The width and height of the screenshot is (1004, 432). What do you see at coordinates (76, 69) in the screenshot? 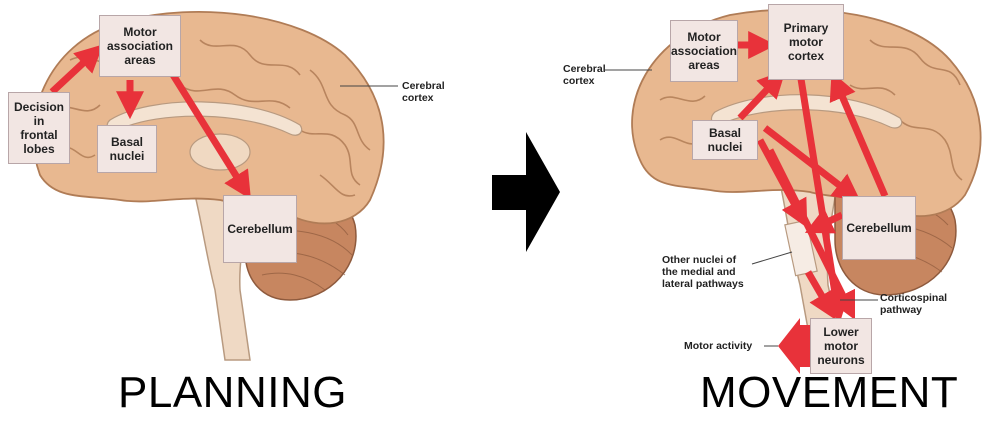
I see `arrow-decision-to-motor-association` at bounding box center [76, 69].